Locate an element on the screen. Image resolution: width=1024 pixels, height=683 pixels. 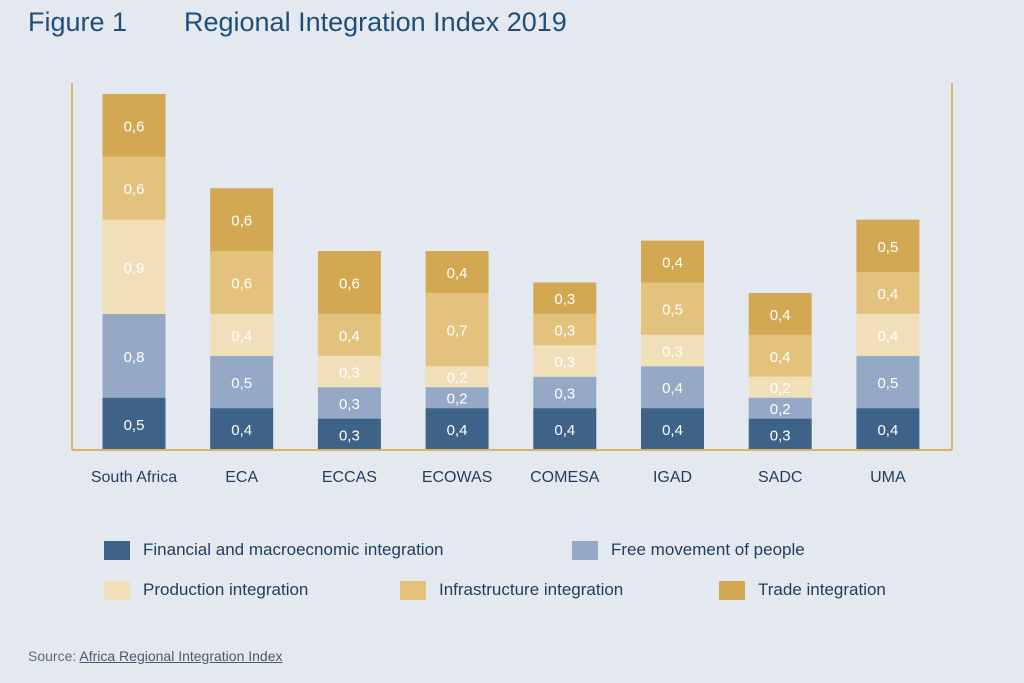
legend-item-people: Free movement of people is located at coordinates (688, 550).